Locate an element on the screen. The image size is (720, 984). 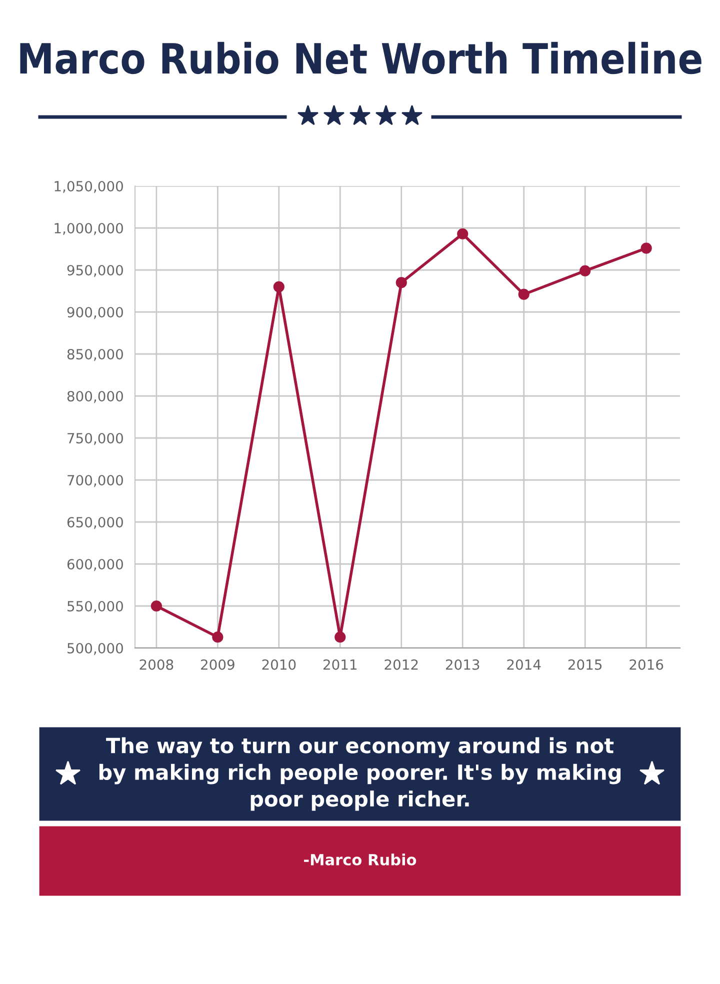
y-tick-label: 750,000 is located at coordinates (95, 438).